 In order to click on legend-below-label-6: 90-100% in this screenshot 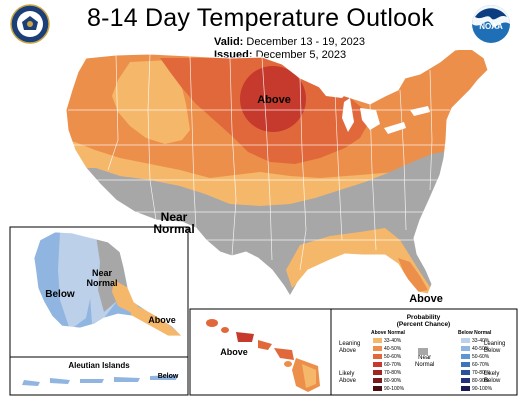, I will do `click(482, 388)`.